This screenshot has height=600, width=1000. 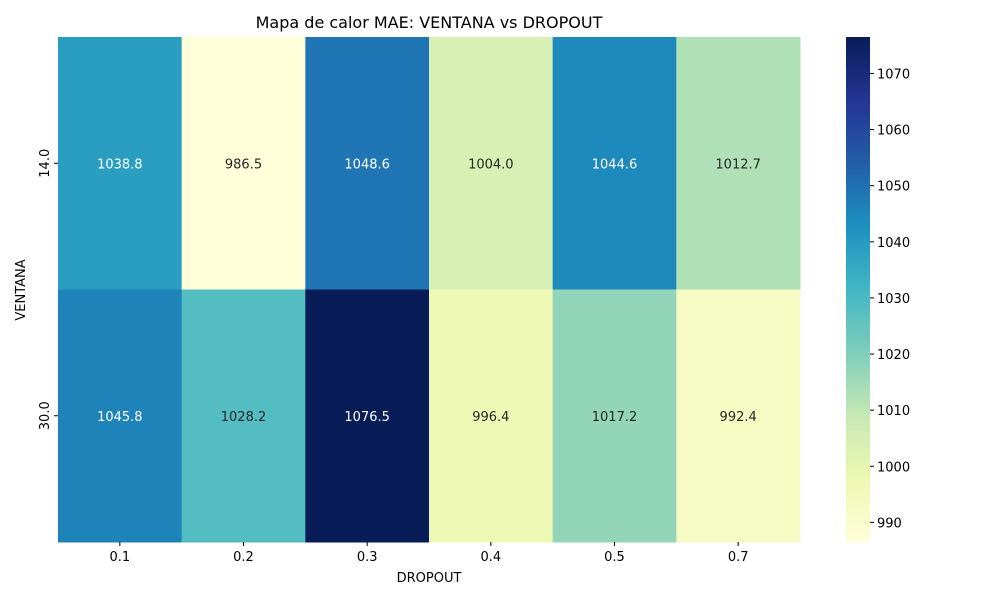 I want to click on cell-value-label: 1038.8, so click(x=120, y=164).